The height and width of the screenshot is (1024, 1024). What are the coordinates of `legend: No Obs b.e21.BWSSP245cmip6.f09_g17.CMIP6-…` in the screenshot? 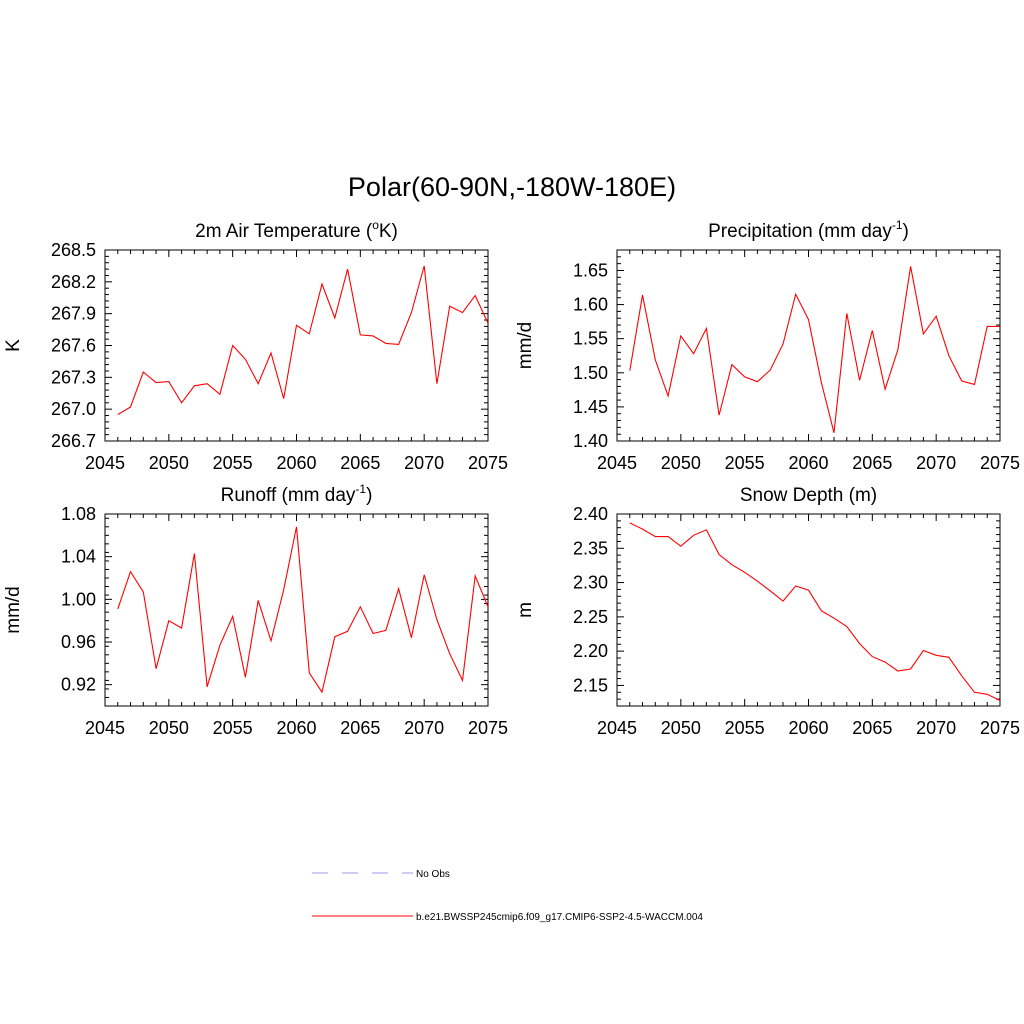 It's located at (507, 896).